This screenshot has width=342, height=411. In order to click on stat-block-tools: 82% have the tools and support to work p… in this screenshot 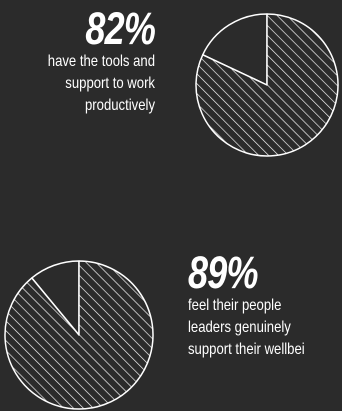, I will do `click(78, 60)`.